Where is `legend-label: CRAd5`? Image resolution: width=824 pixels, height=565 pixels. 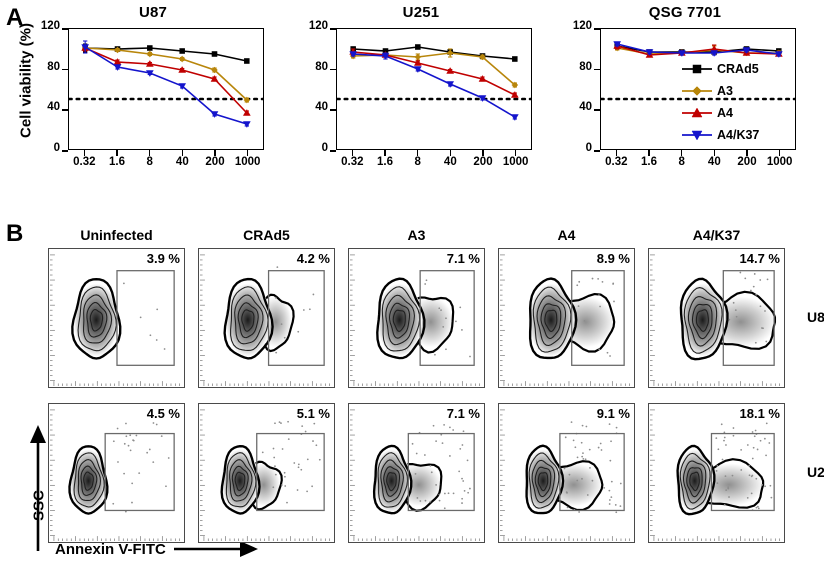 legend-label: CRAd5 is located at coordinates (738, 69).